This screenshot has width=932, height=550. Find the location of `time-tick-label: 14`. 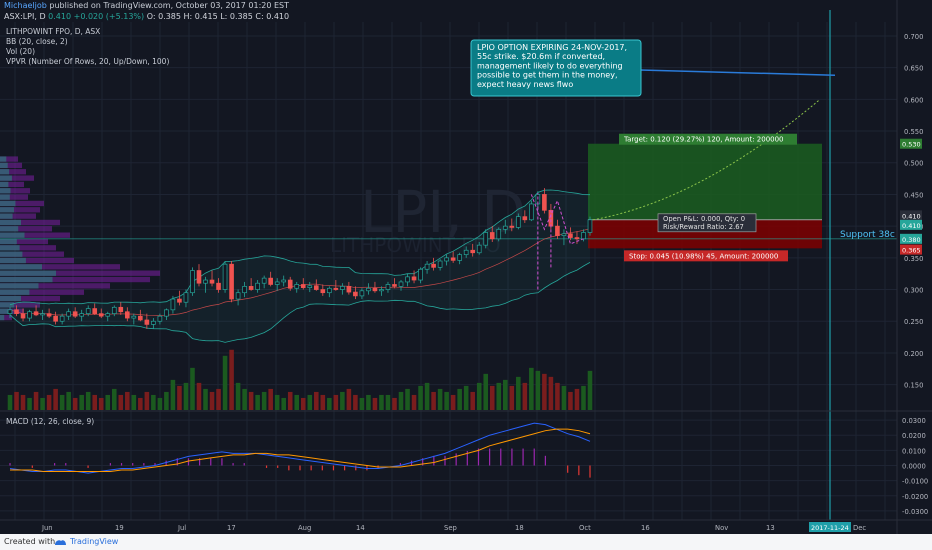

time-tick-label: 14 is located at coordinates (360, 528).